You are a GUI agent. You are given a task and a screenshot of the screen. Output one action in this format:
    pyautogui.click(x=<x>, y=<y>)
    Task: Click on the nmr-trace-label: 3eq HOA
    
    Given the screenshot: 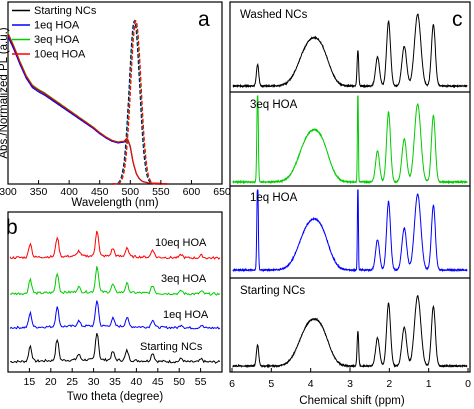 What is the action you would take?
    pyautogui.click(x=274, y=105)
    